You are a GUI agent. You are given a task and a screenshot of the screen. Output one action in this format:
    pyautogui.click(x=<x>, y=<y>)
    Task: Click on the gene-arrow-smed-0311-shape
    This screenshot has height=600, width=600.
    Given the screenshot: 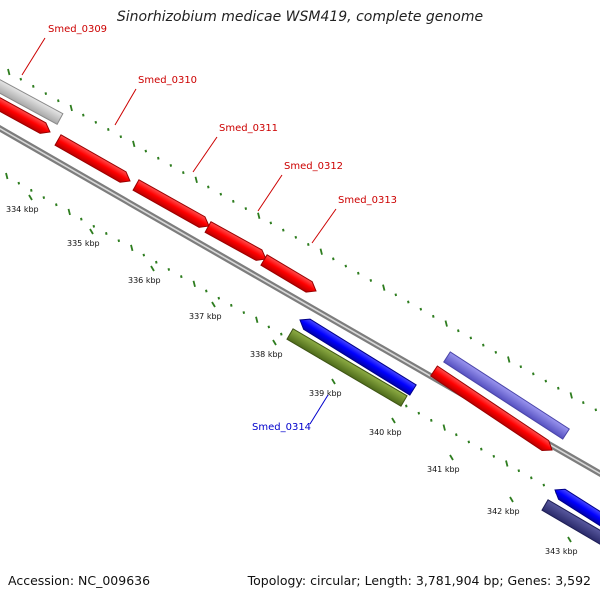 What is the action you would take?
    pyautogui.click(x=172, y=205)
    